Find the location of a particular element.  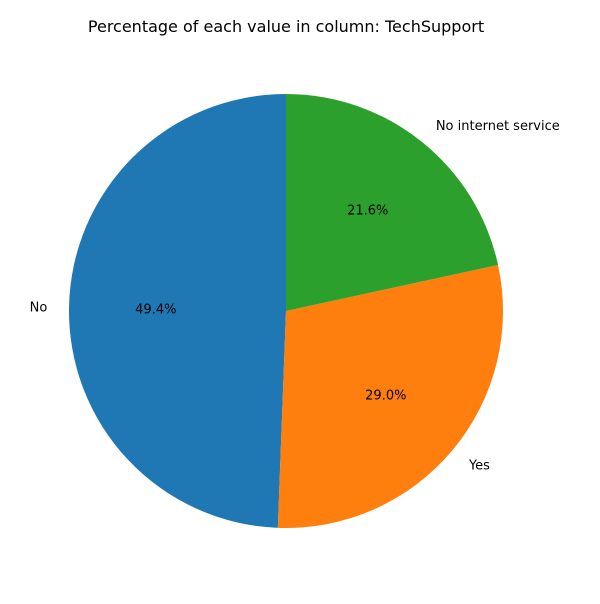

category-label-no-internet-service: No internet service is located at coordinates (498, 126).